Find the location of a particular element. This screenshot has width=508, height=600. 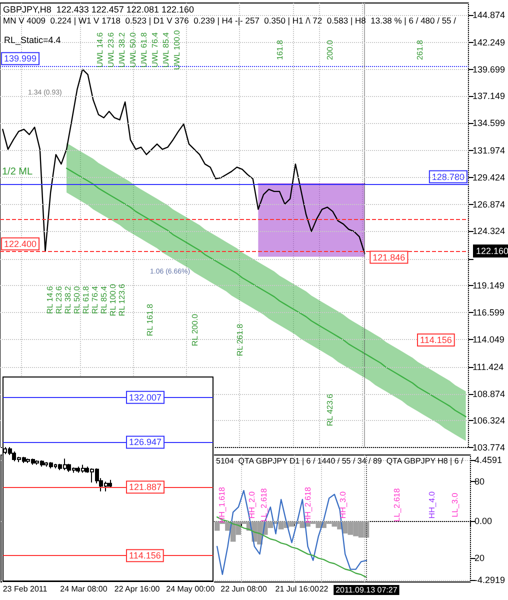

x-tick-label: 24 Mar 08:00 is located at coordinates (84, 589).